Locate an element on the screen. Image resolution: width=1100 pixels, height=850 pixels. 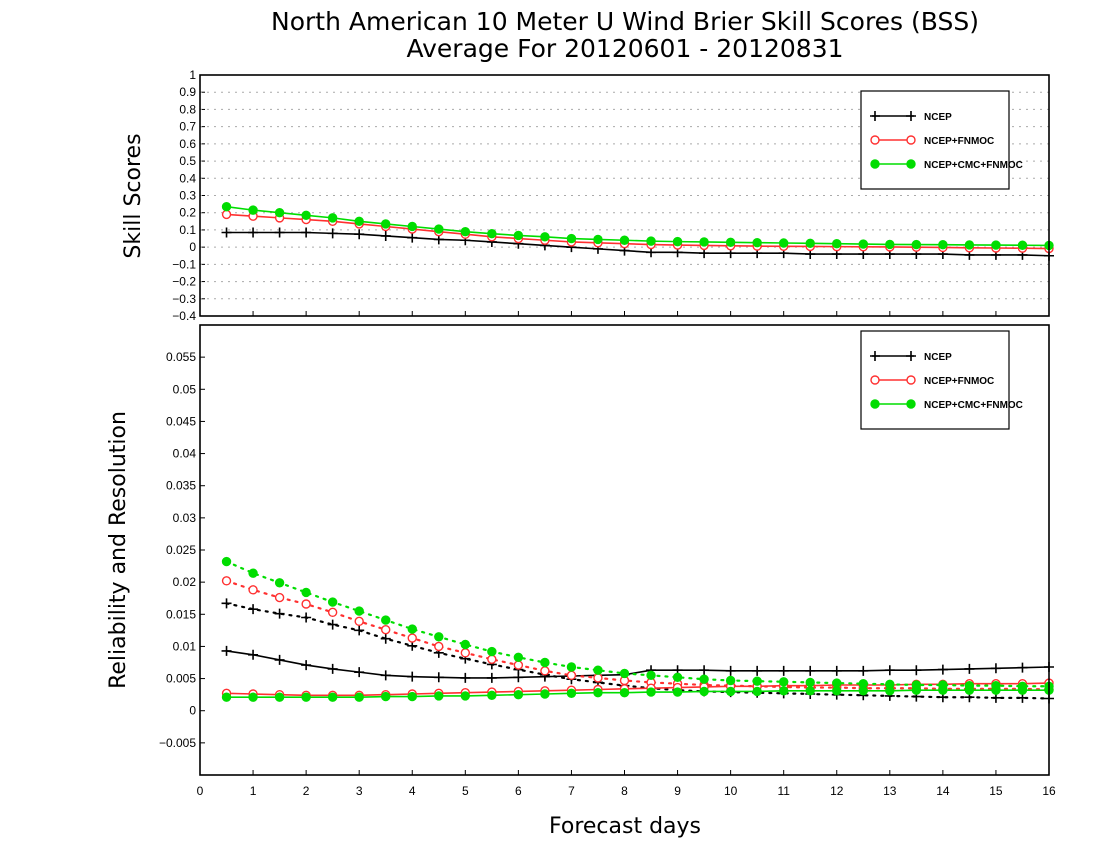
bottom-y-tick-label: −0.005 is located at coordinates (177, 743).